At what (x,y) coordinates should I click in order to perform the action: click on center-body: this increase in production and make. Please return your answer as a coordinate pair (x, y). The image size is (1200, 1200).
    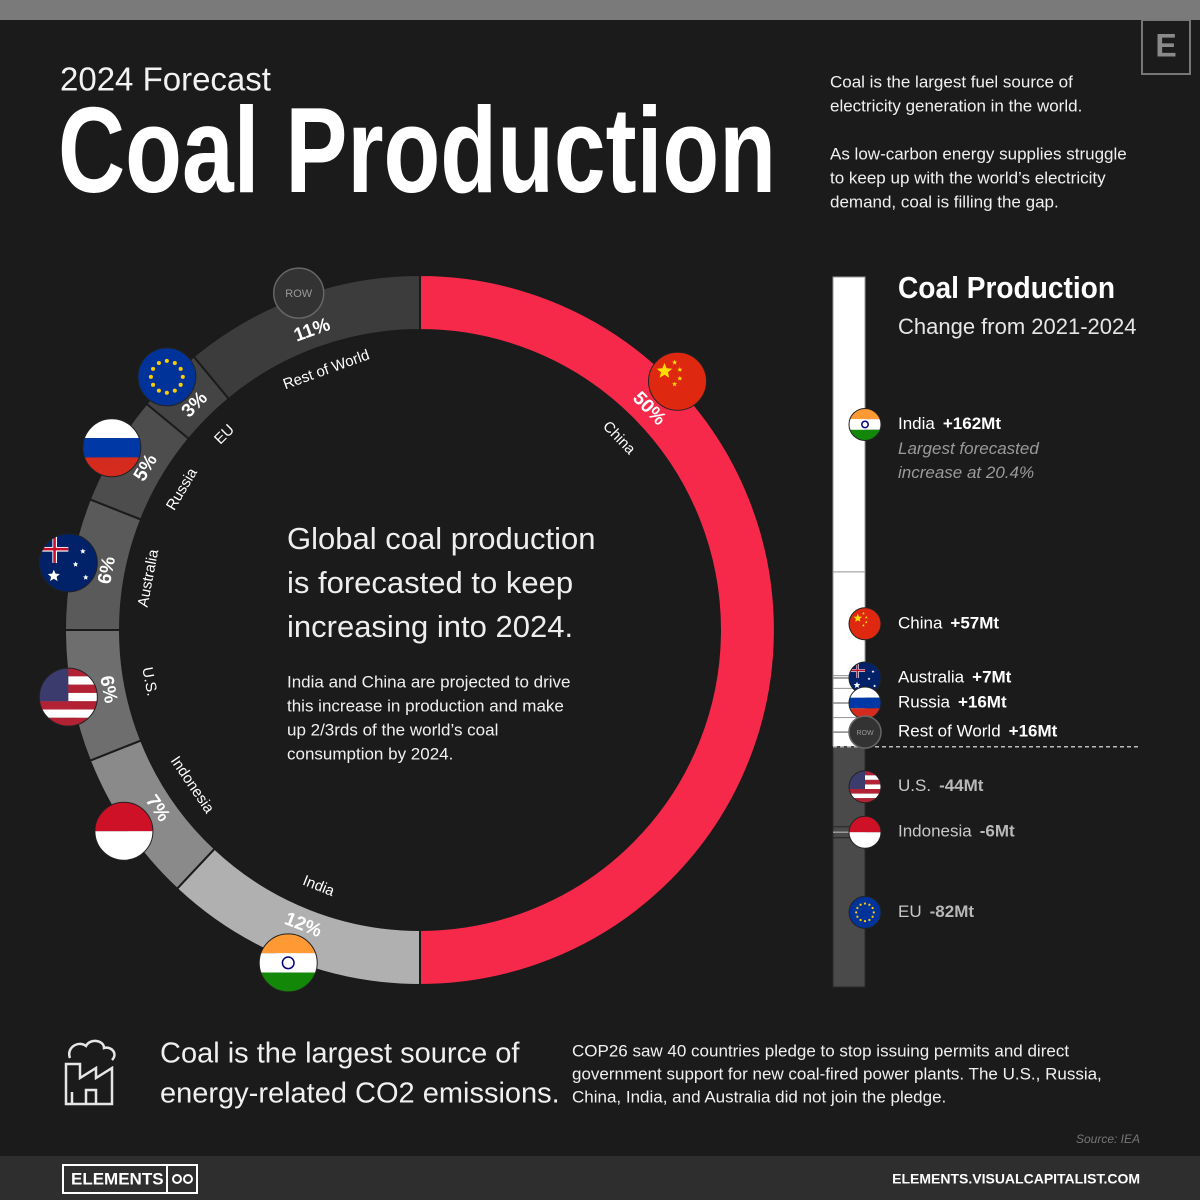
    Looking at the image, I should click on (425, 705).